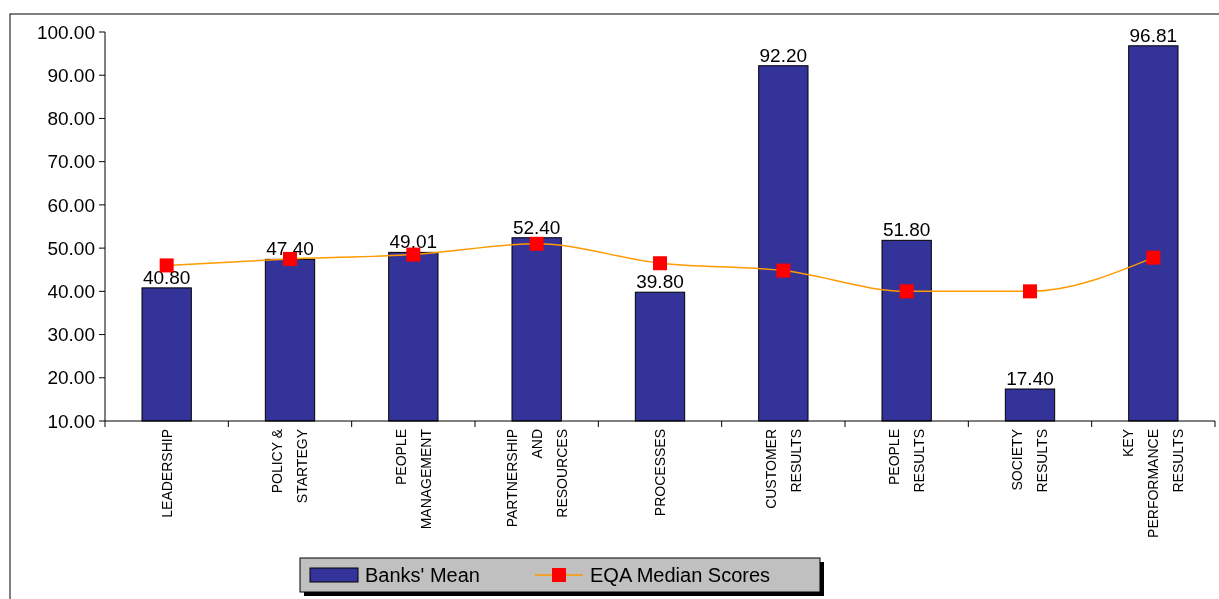 This screenshot has height=599, width=1219. What do you see at coordinates (680, 575) in the screenshot?
I see `legend-label: EQA Median Scores` at bounding box center [680, 575].